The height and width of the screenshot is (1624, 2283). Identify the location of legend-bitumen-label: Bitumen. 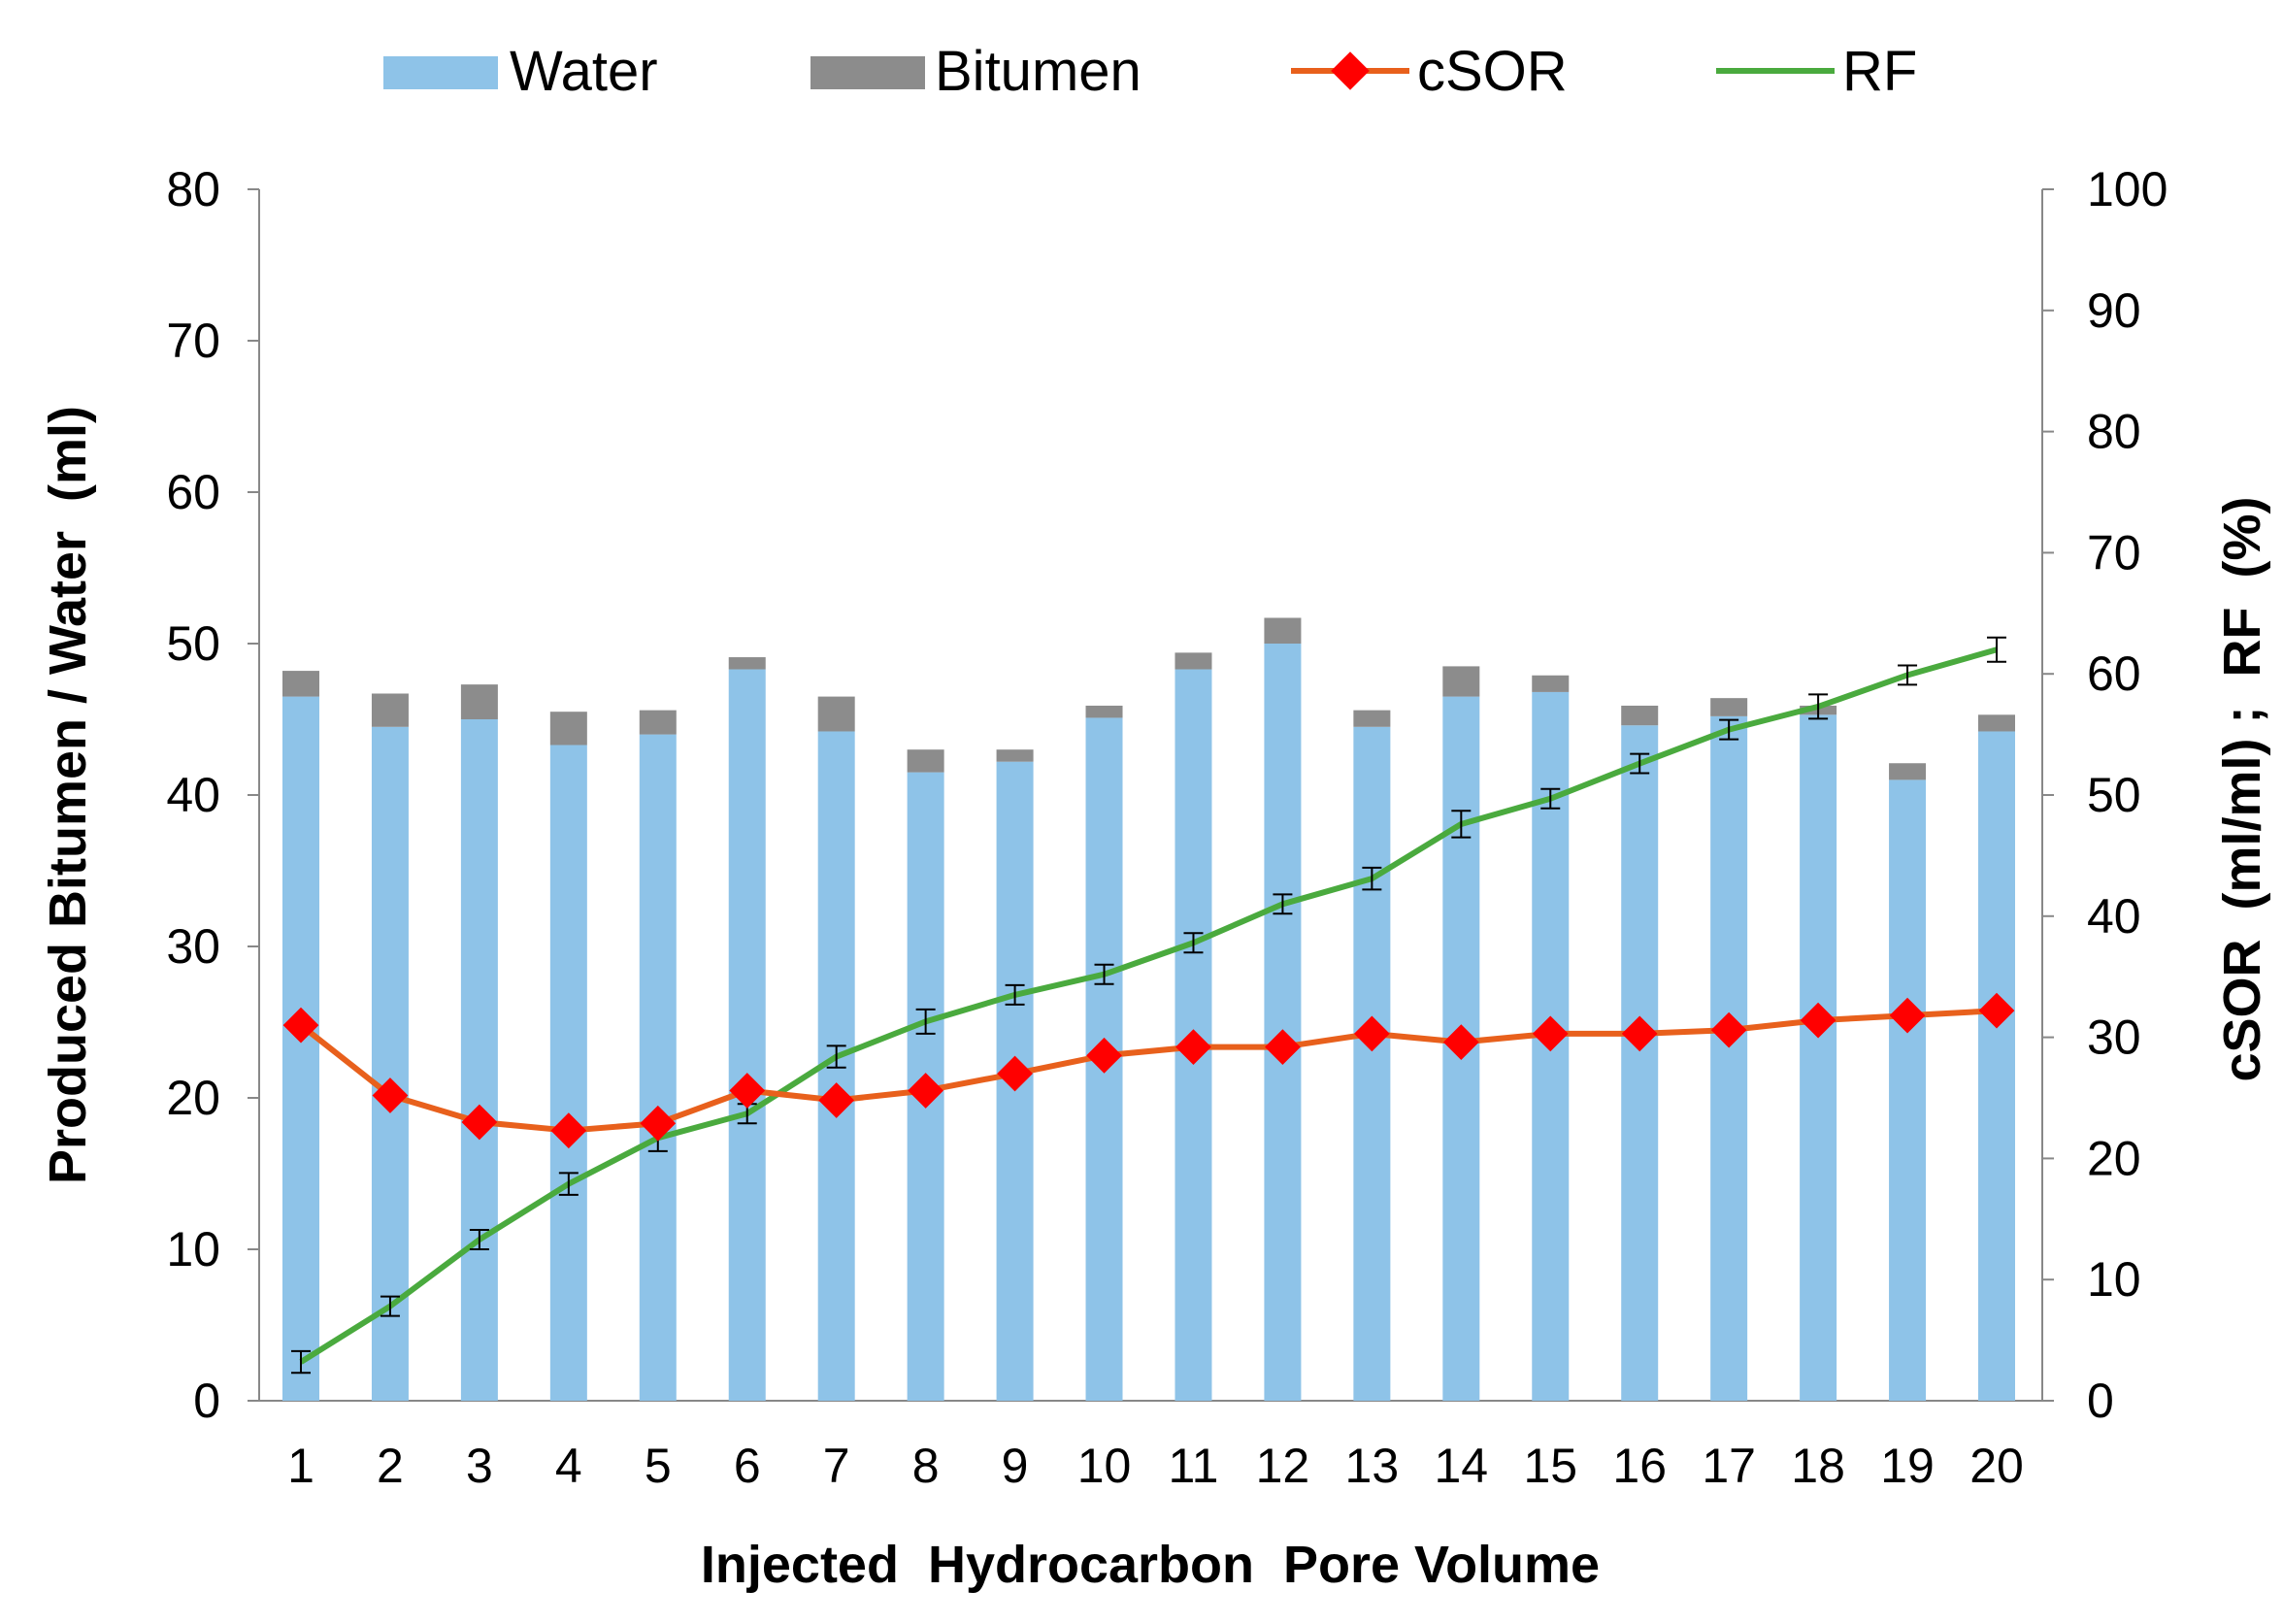
(1039, 71).